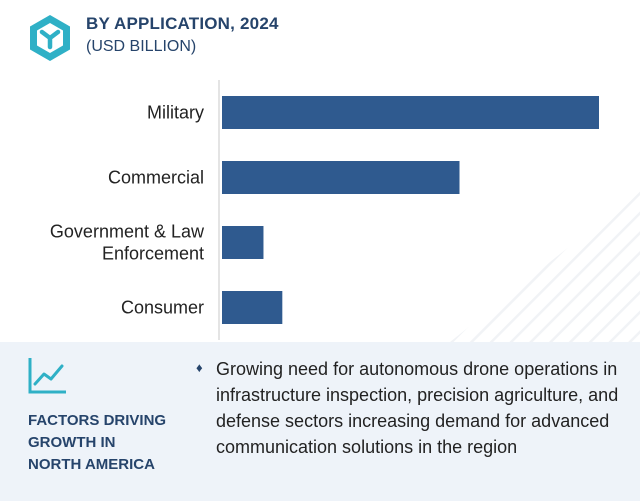 The height and width of the screenshot is (501, 640). Describe the element at coordinates (72, 442) in the screenshot. I see `factors-heading-line: GROWTH IN` at that location.